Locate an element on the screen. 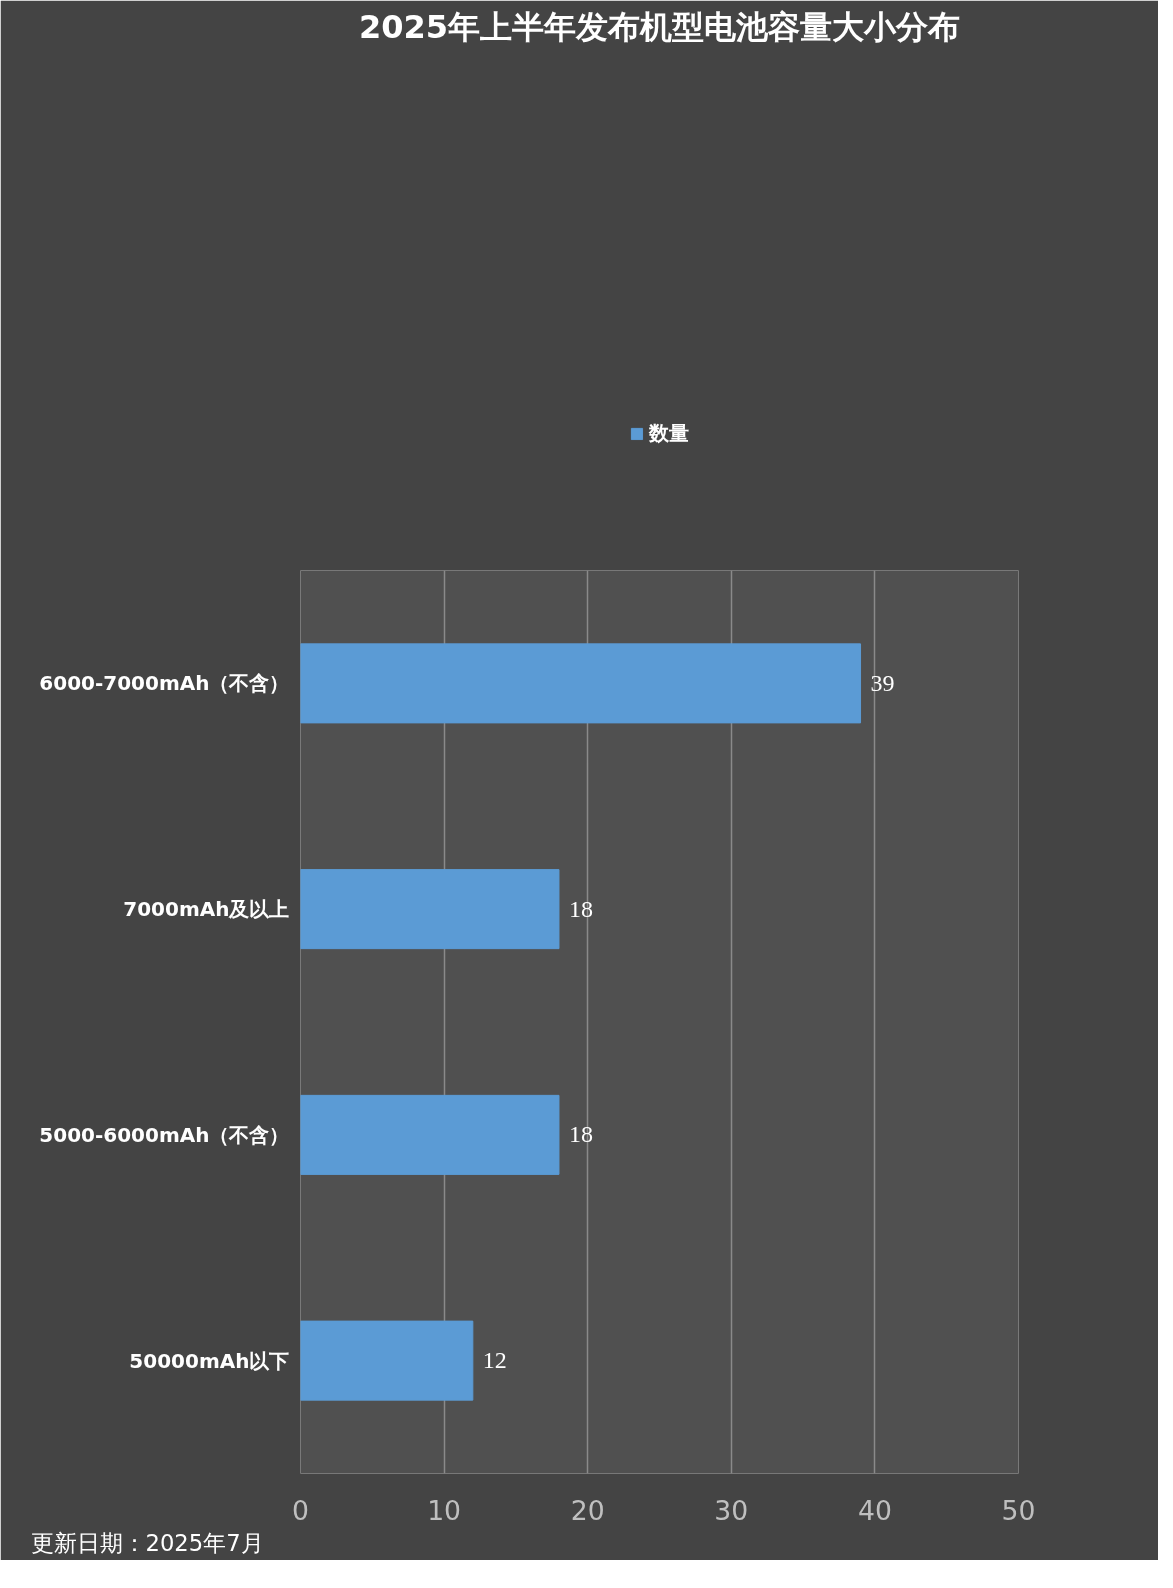 The height and width of the screenshot is (1588, 1173). x-tick-label: 30 is located at coordinates (731, 1510).